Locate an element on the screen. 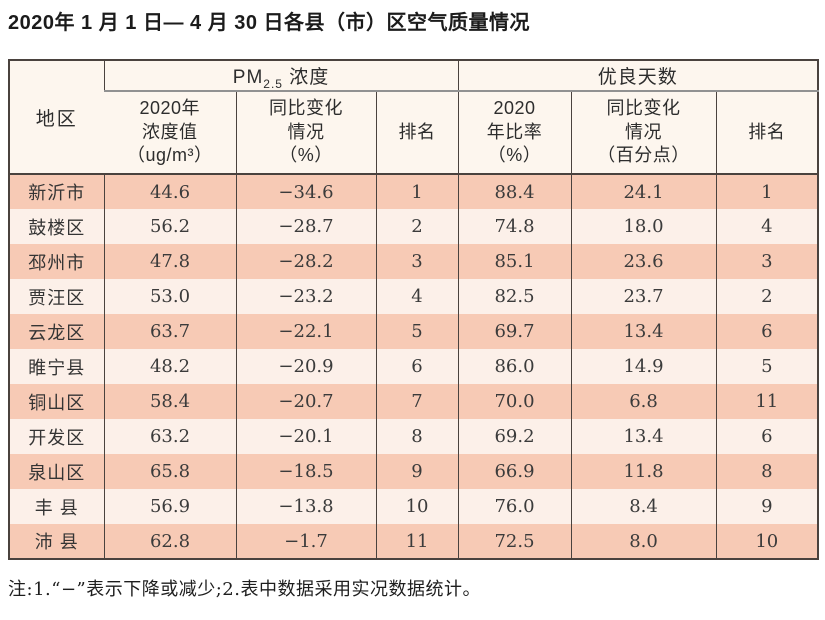 The width and height of the screenshot is (825, 620). cell-region: 泉山区 is located at coordinates (57, 472).